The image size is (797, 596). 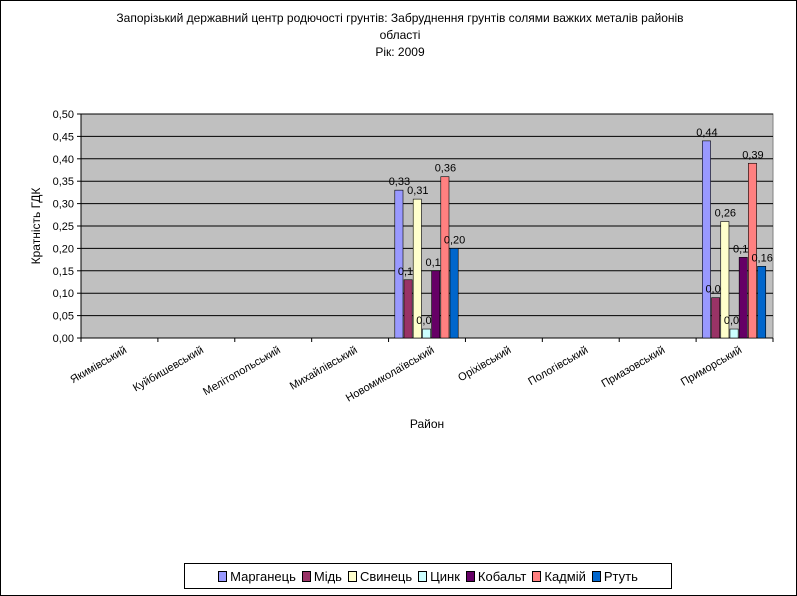 What do you see at coordinates (263, 576) in the screenshot?
I see `legend-label: Марганець` at bounding box center [263, 576].